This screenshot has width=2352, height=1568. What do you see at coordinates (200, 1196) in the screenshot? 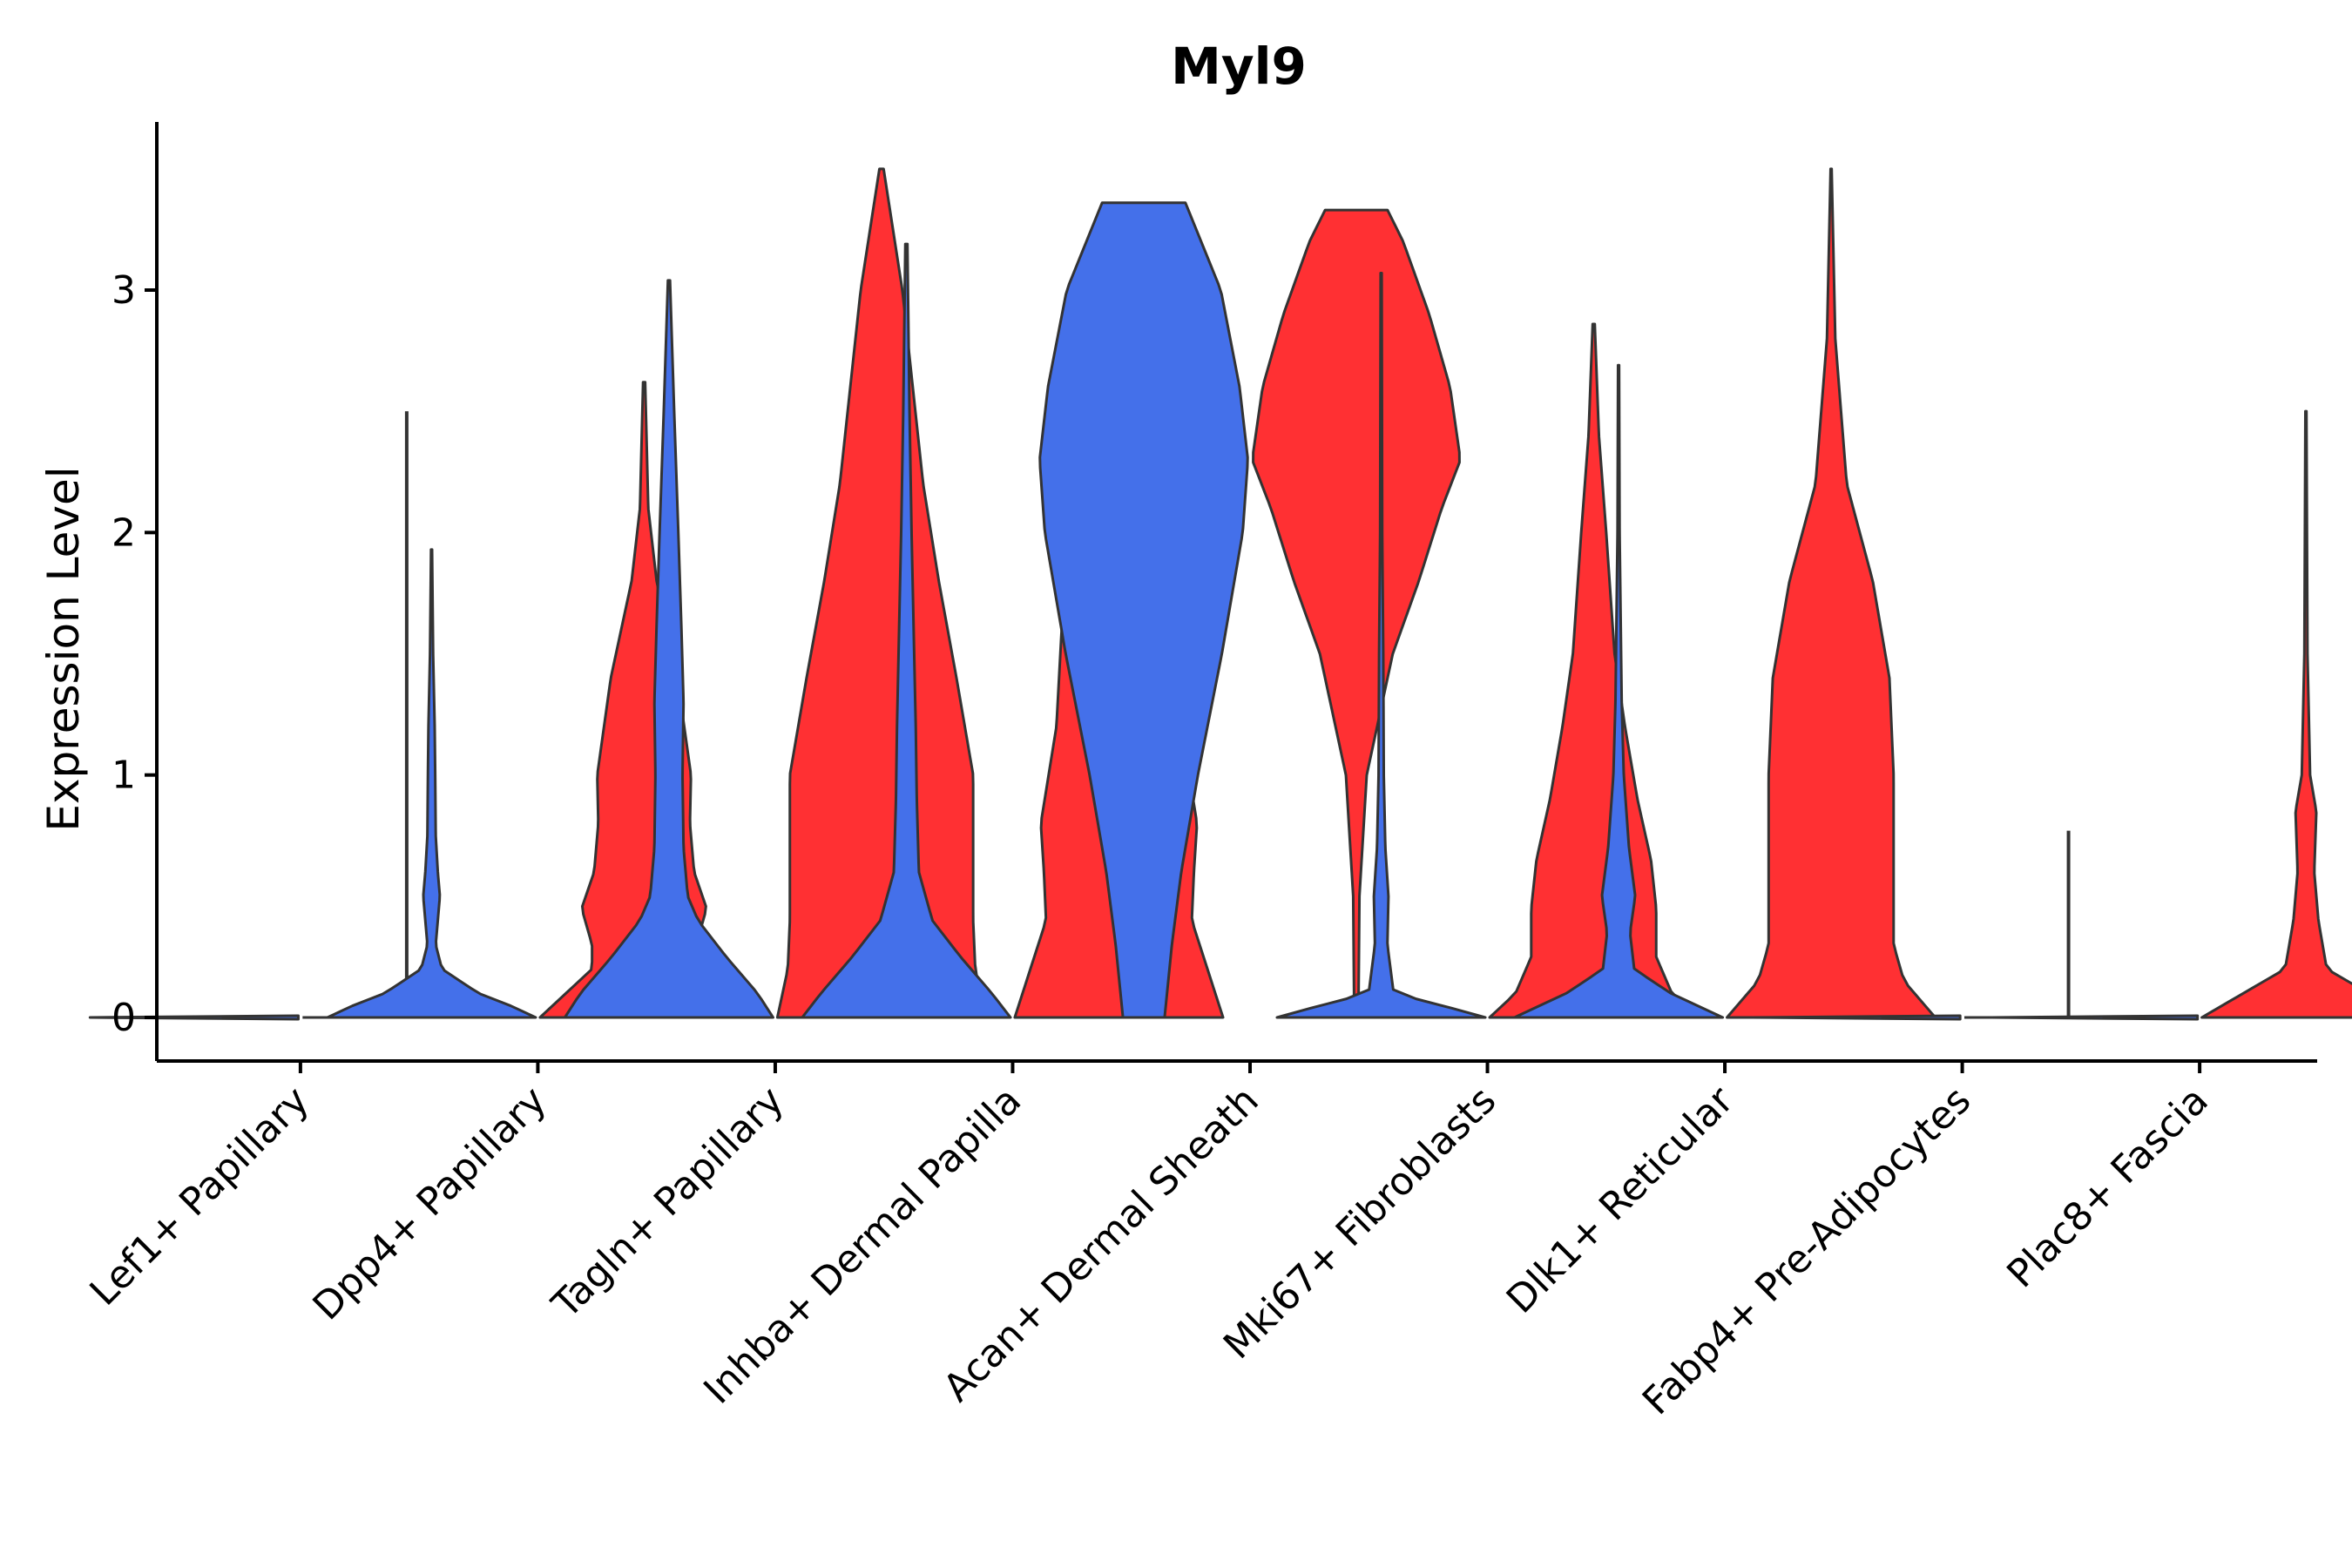
I see `x-tick-label: Lef1+ Papillary` at bounding box center [200, 1196].